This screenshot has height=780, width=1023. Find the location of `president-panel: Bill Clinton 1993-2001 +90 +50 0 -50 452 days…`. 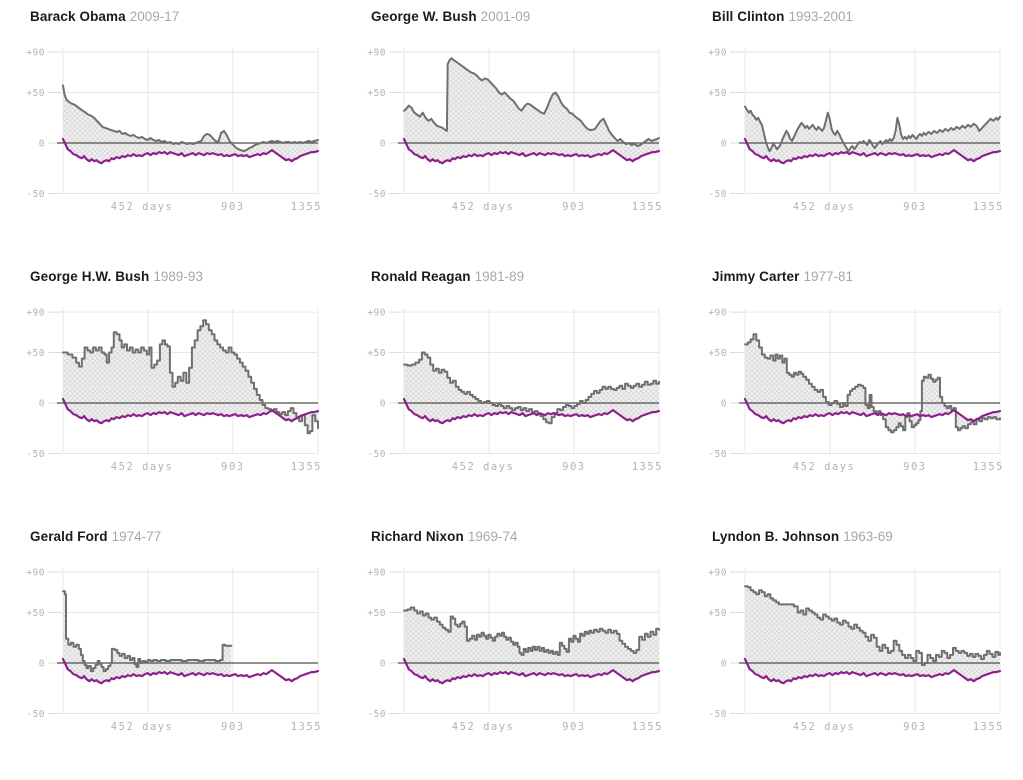

president-panel: Bill Clinton 1993-2001 +90 +50 0 -50 452 days… is located at coordinates (852, 130).